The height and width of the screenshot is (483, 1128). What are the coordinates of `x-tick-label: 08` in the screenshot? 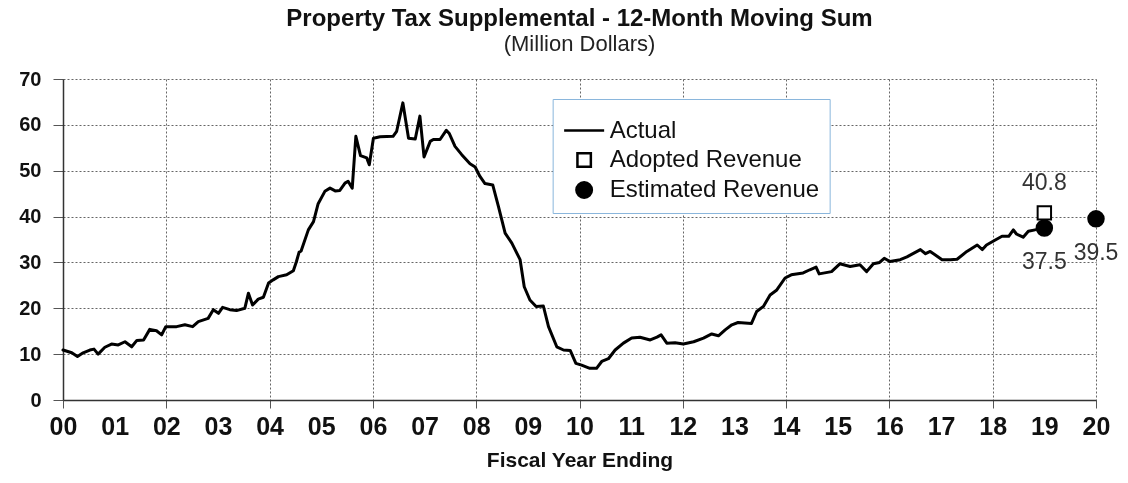 It's located at (476, 425).